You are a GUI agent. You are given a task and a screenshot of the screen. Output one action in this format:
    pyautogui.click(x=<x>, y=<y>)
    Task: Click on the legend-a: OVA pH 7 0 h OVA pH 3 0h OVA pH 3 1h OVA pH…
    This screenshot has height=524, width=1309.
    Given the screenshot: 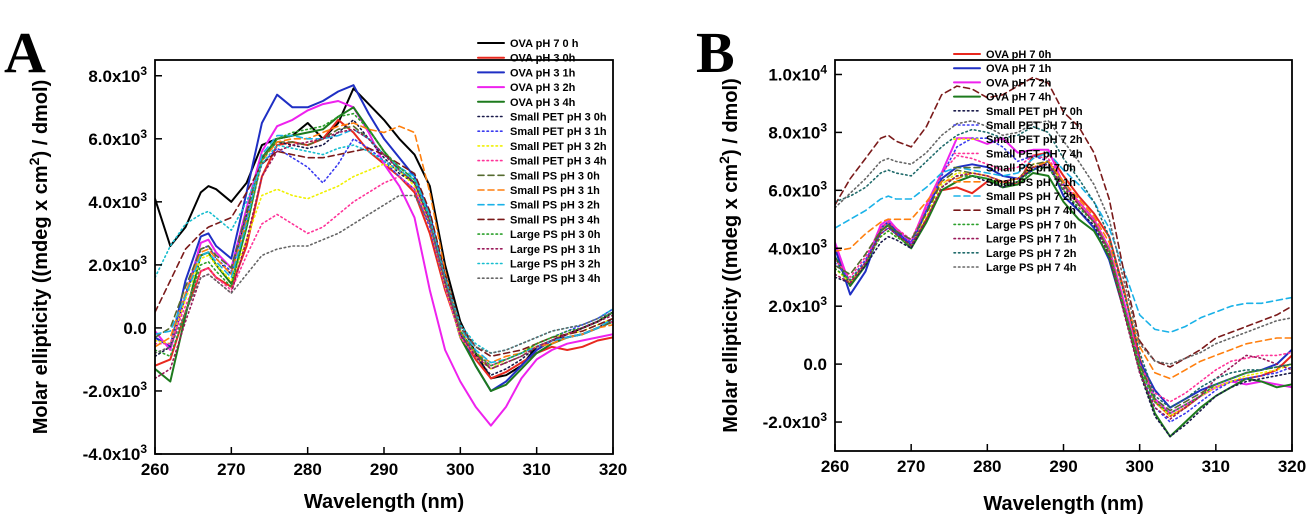 What is the action you would take?
    pyautogui.click(x=542, y=161)
    